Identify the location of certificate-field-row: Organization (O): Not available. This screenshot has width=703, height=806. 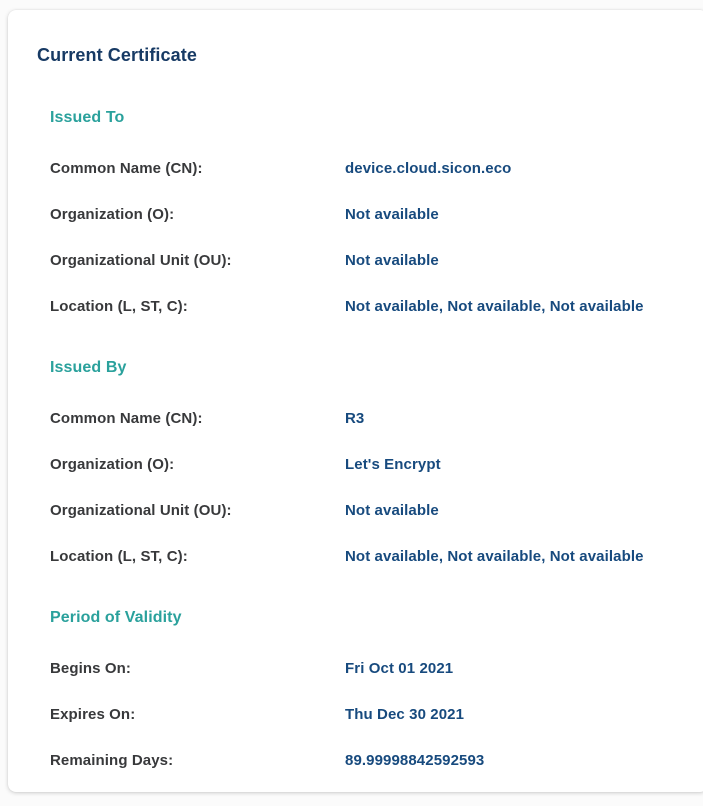
(369, 215).